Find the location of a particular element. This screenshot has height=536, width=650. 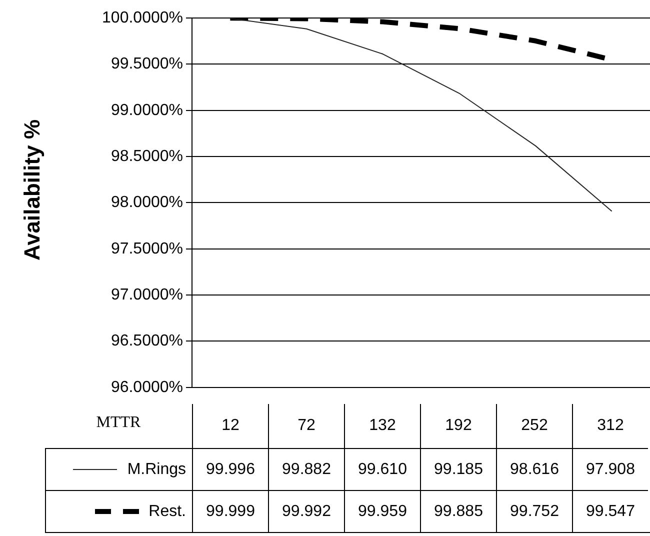

x-tick-label: 132 is located at coordinates (382, 426).